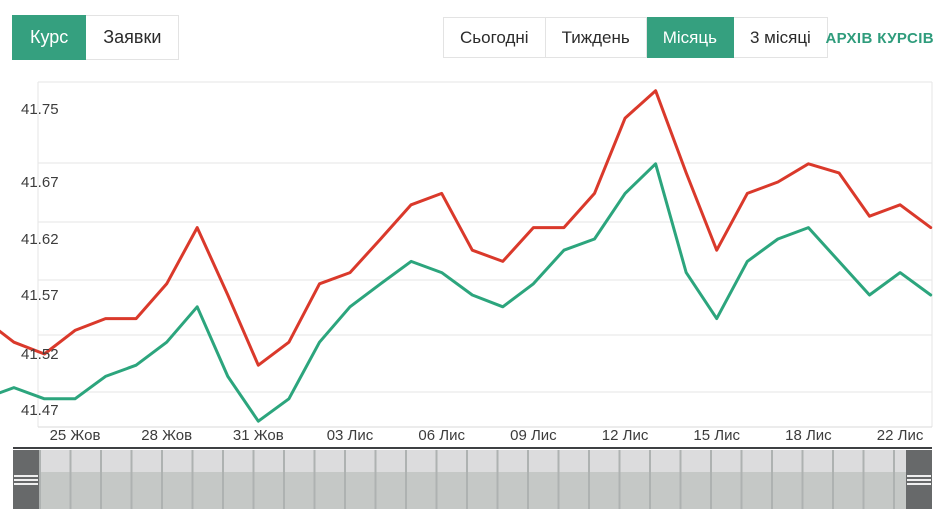  I want to click on y-axis-label: 41.75, so click(40, 109).